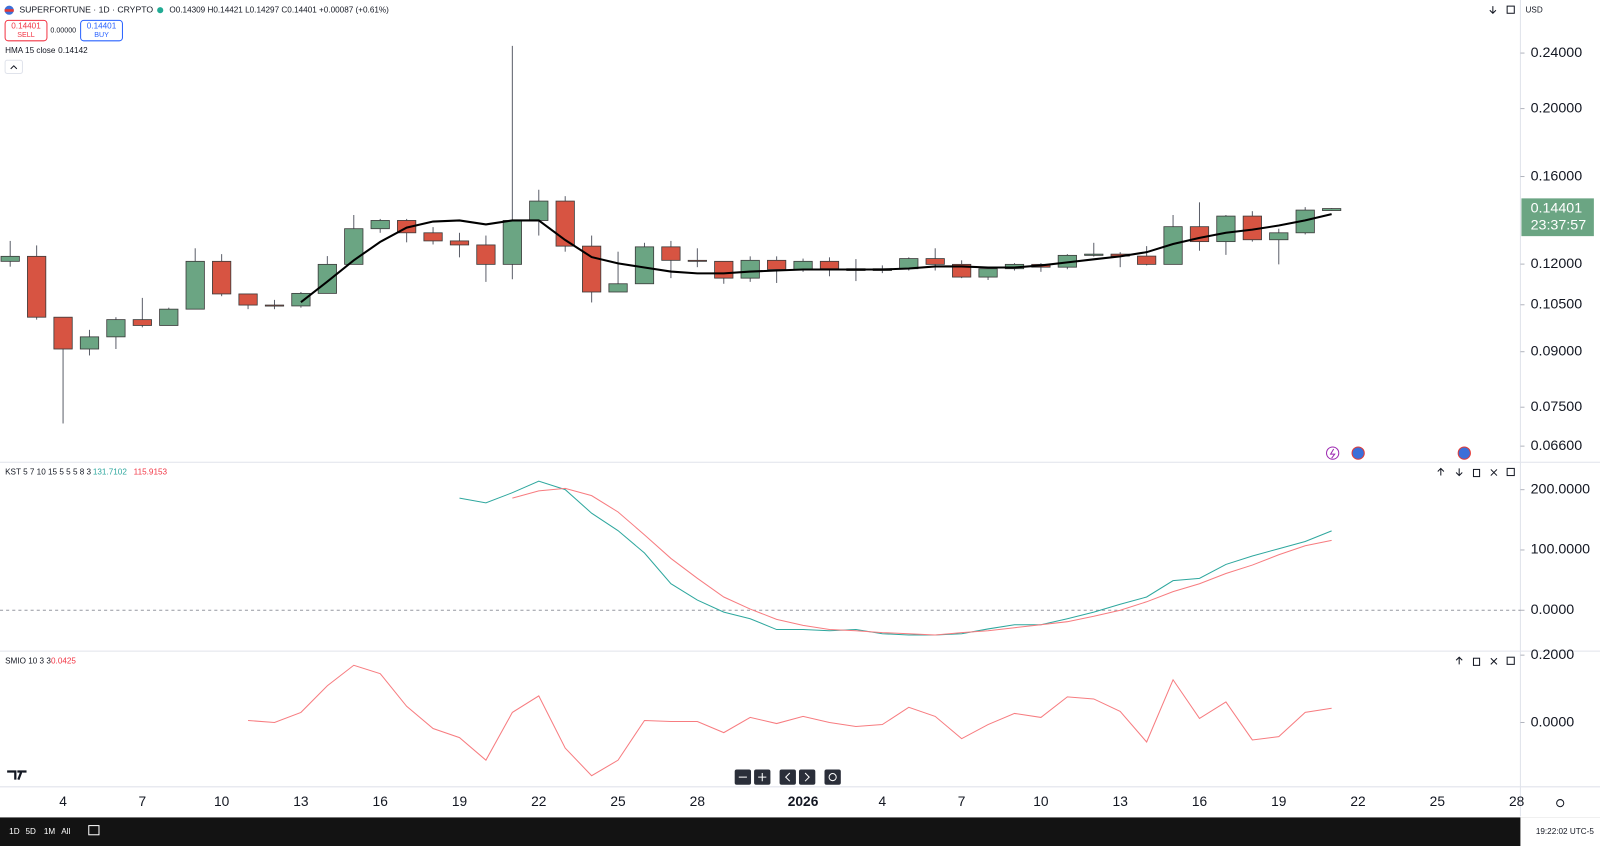 The height and width of the screenshot is (846, 1600). I want to click on hma-legend: HMA 15 close, so click(30, 50).